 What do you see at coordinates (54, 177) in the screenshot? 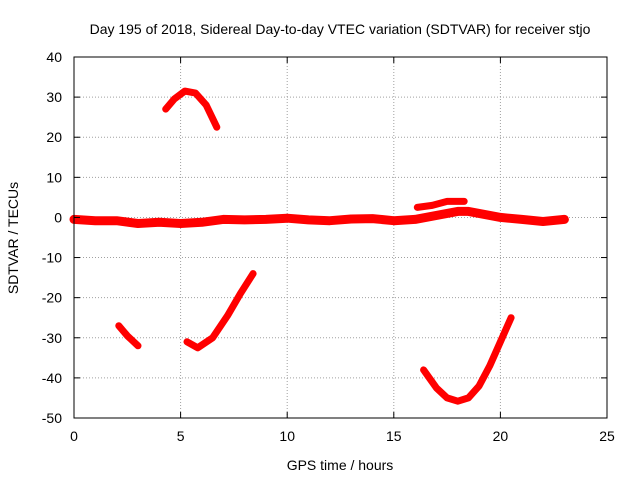
I see `y-tick-label: 10` at bounding box center [54, 177].